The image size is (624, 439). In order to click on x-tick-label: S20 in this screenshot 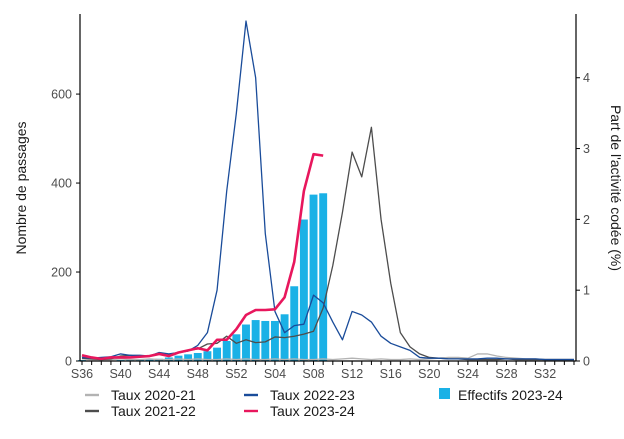, I will do `click(429, 374)`.